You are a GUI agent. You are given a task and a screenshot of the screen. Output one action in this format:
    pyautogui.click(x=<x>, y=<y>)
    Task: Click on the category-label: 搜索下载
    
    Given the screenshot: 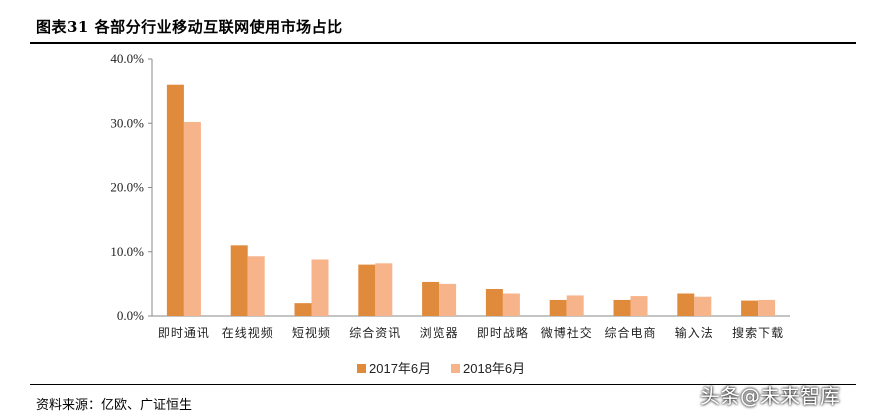 What is the action you would take?
    pyautogui.click(x=758, y=332)
    